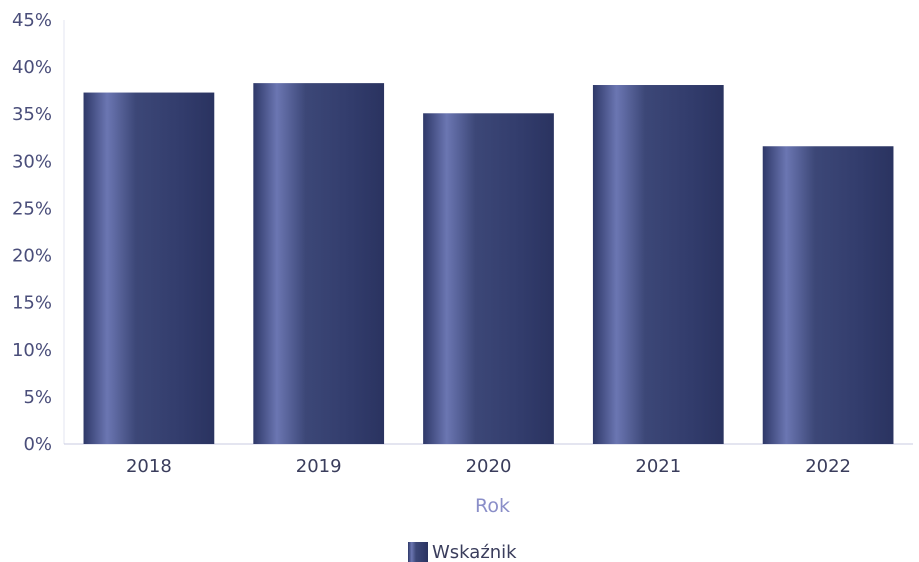 The height and width of the screenshot is (562, 919). I want to click on y-tick-label: 10%, so click(32, 350).